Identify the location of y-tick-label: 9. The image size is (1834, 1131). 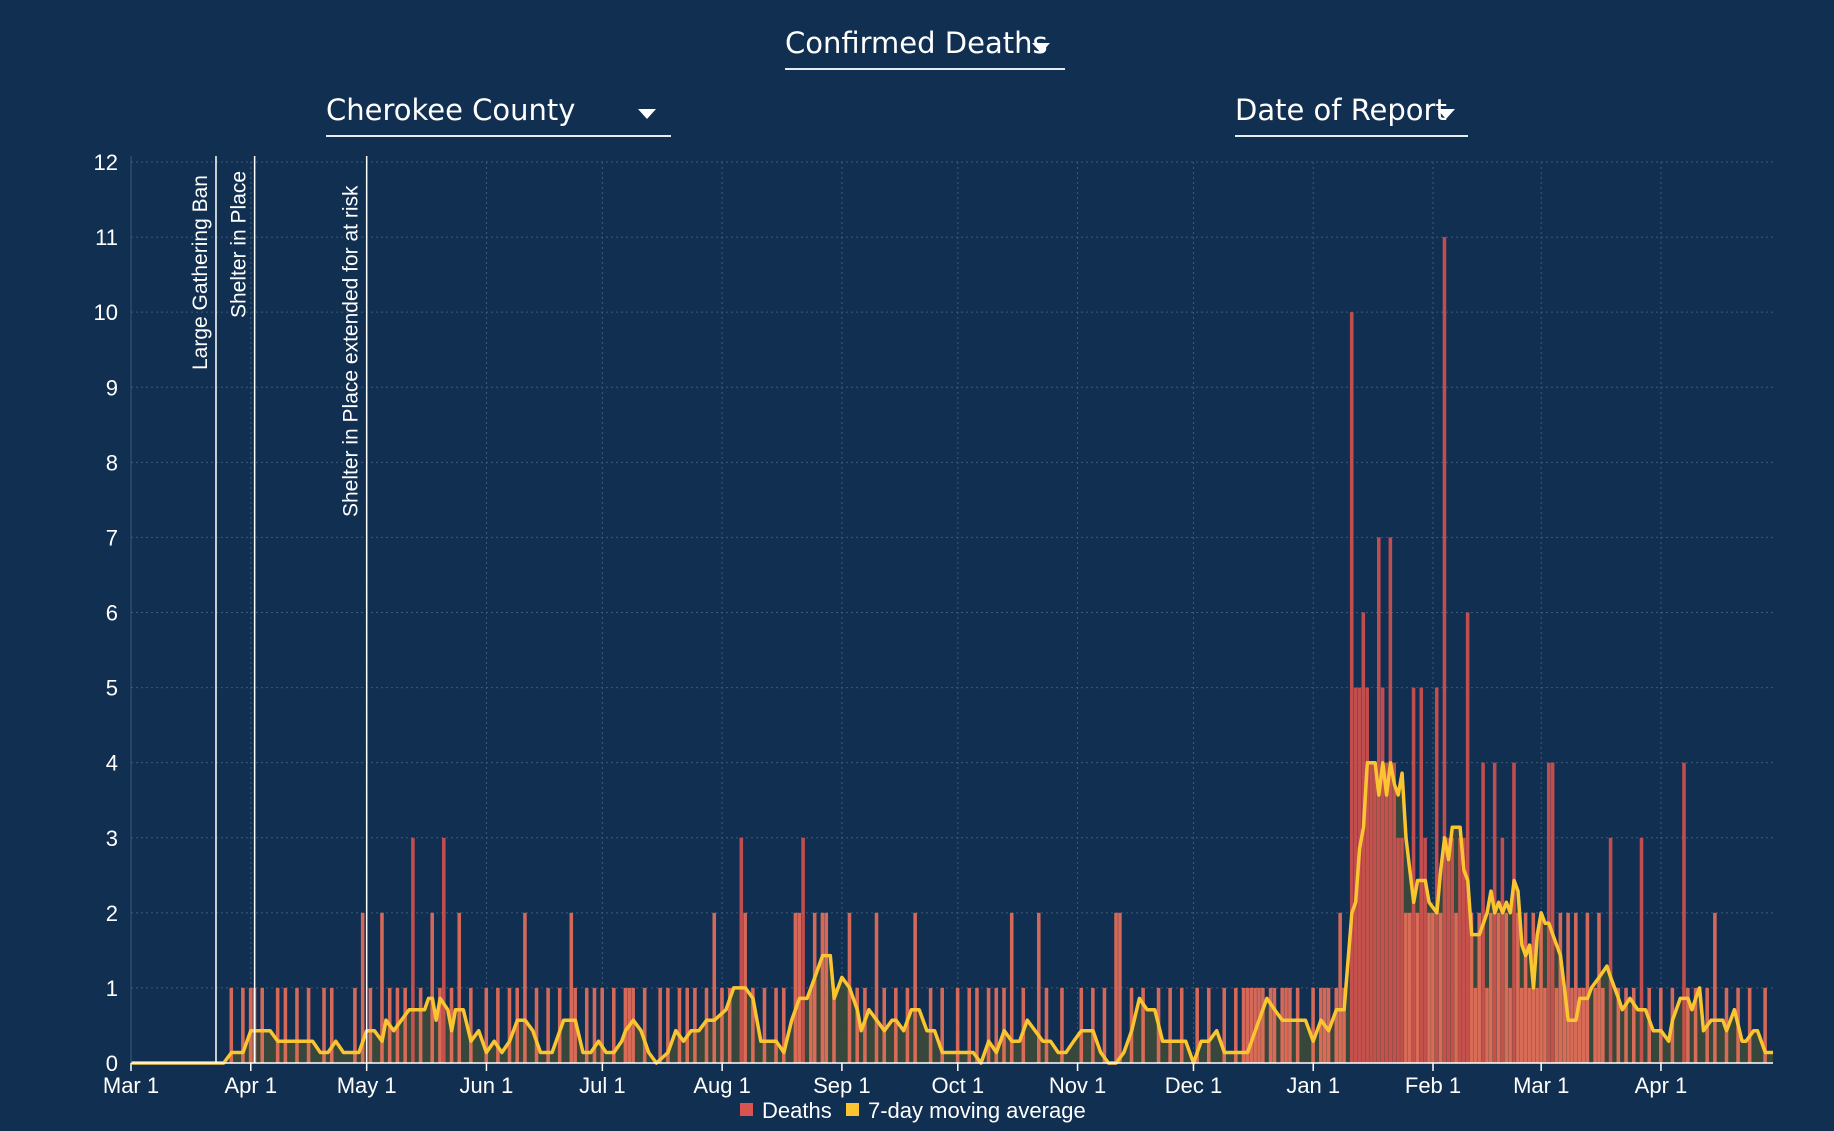
(112, 387).